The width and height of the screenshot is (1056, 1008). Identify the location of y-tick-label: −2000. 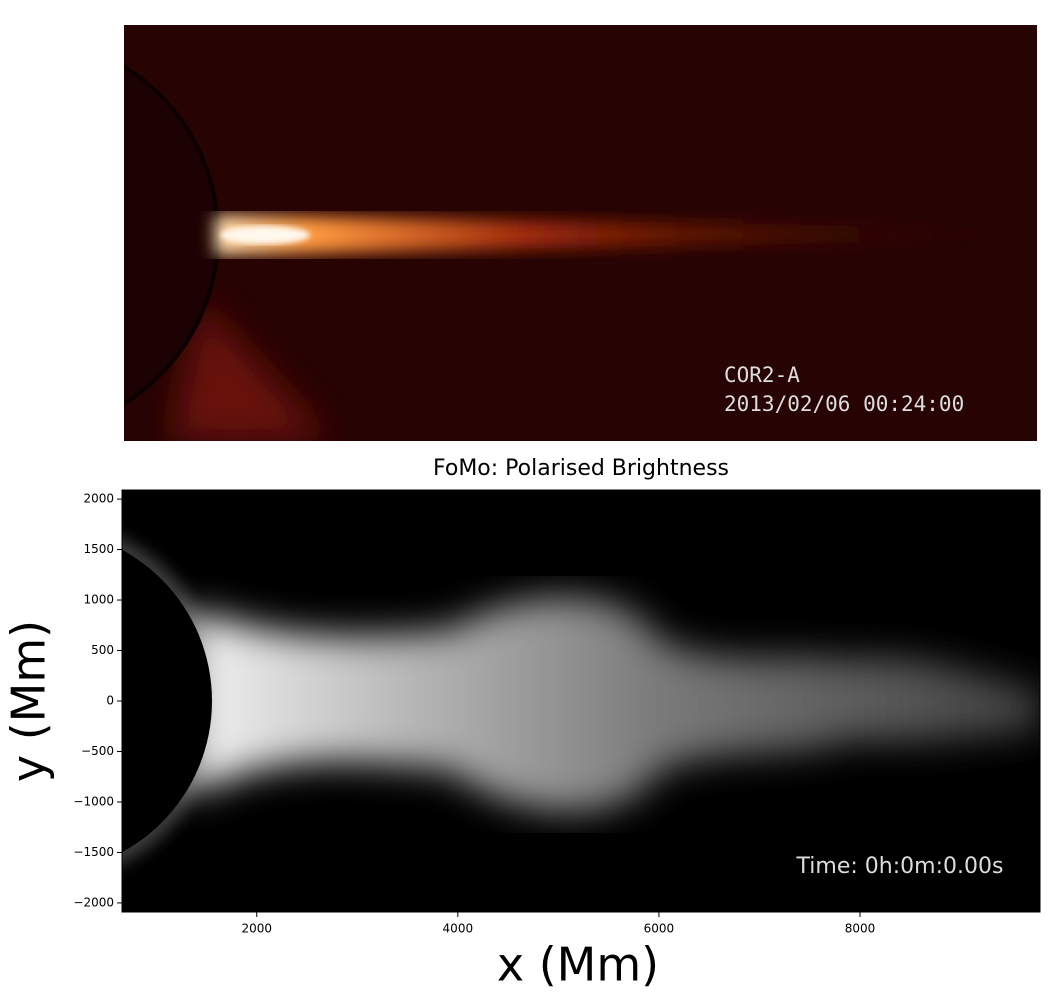
(93, 902).